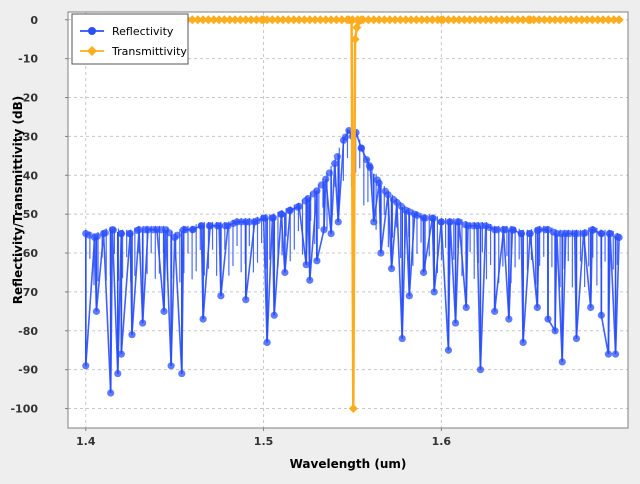 Image resolution: width=640 pixels, height=484 pixels. I want to click on y-tick-label: -70, so click(28, 292).